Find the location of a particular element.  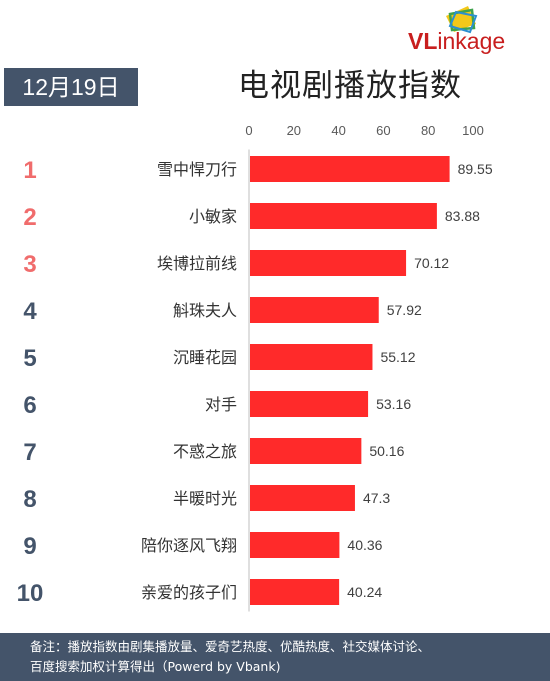

footer-line-1: 备注：播放指数由剧集播放量、爱奇艺热度、优酷热度、社交媒体讨论、 is located at coordinates (230, 646).